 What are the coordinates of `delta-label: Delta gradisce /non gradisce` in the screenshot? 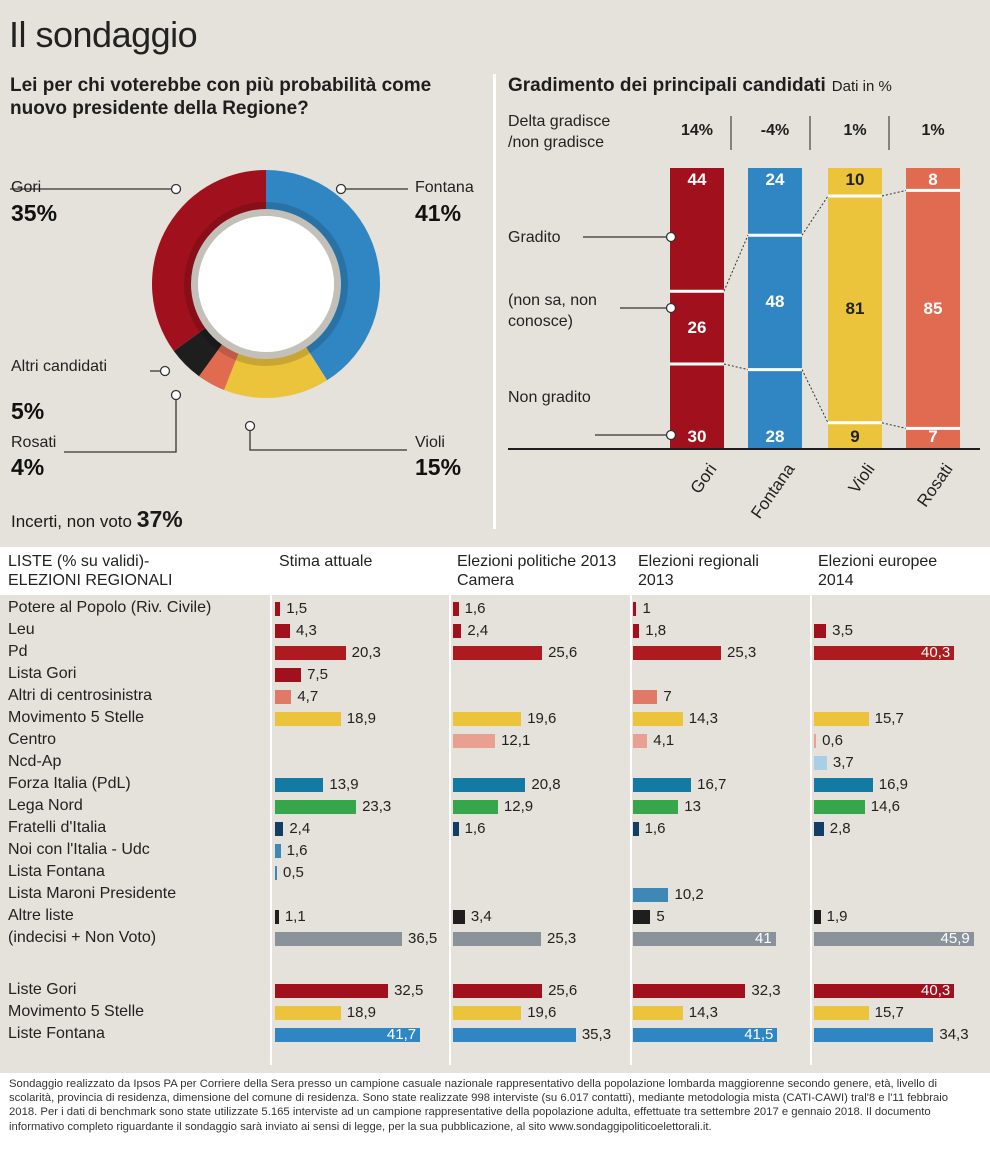 It's located at (559, 132).